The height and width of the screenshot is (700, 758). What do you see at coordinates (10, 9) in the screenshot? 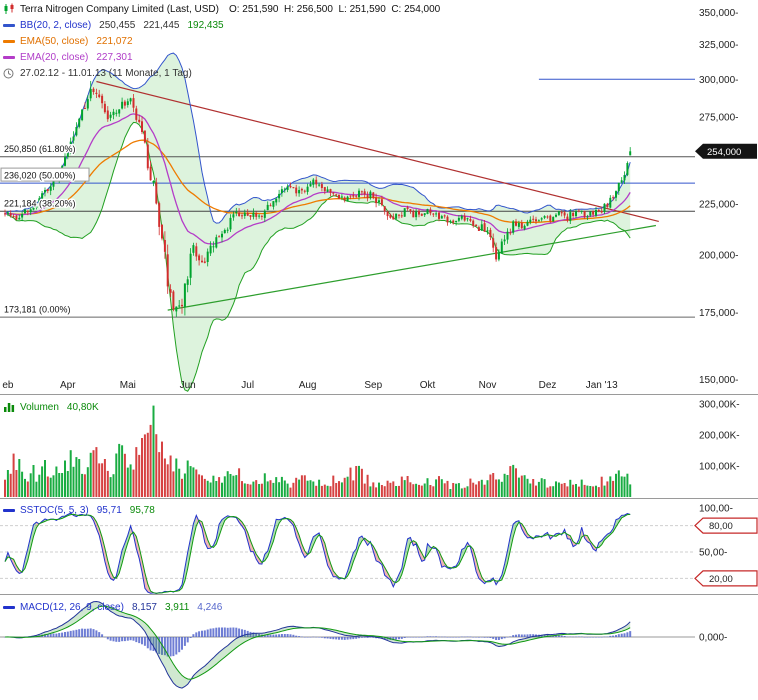
I see `candlestick-icon` at bounding box center [10, 9].